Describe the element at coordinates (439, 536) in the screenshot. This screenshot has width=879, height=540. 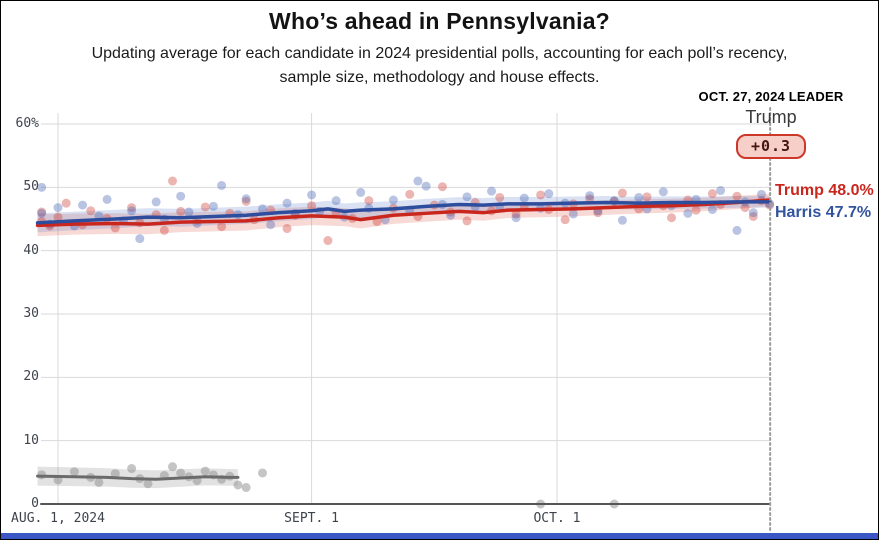
I see `footer-accent-bar` at that location.